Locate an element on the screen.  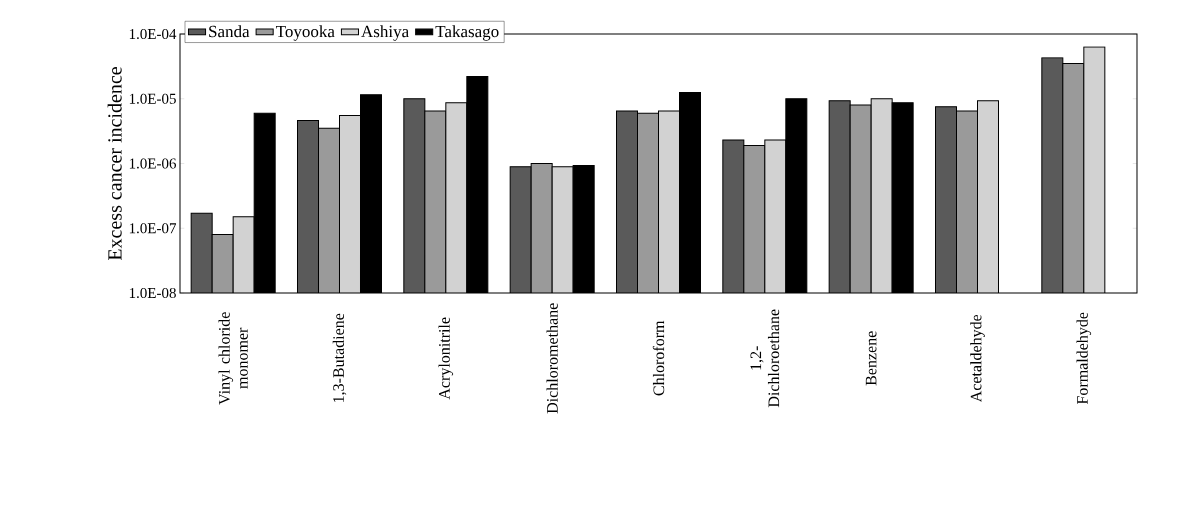
legend-label: Takasago is located at coordinates (467, 33).